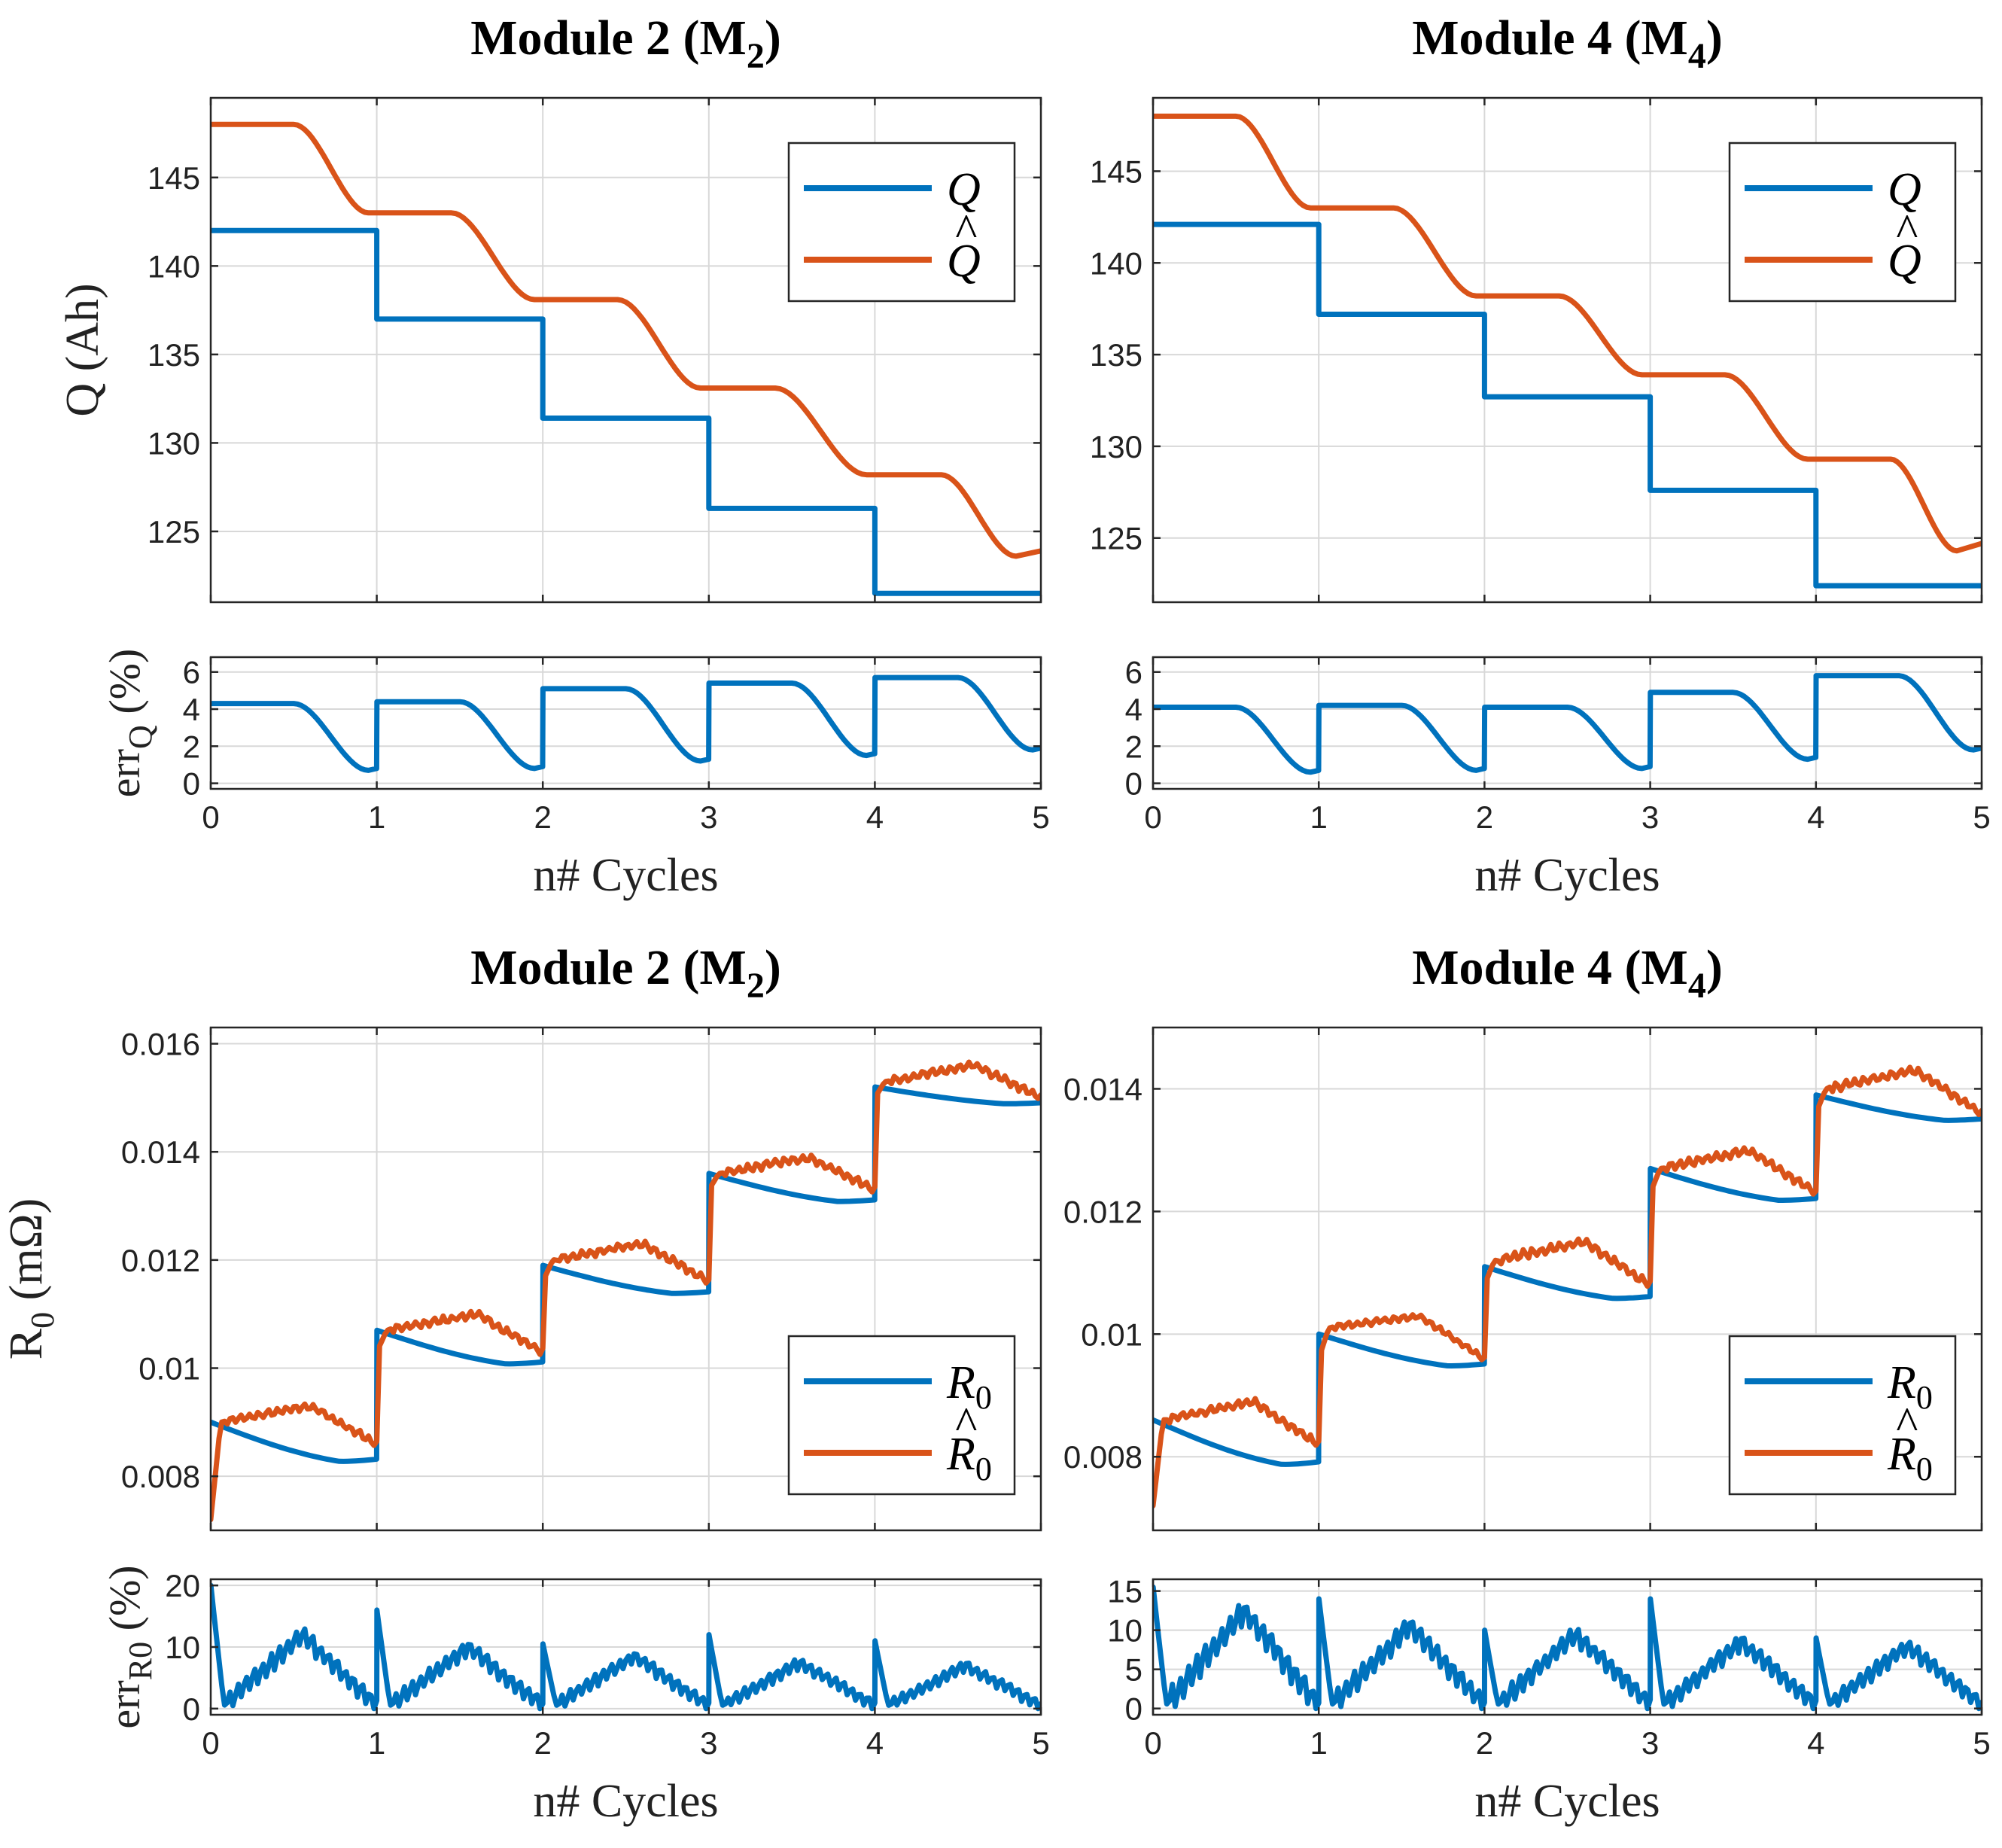  What do you see at coordinates (1125, 1631) in the screenshot?
I see `y-tick-label: 10` at bounding box center [1125, 1631].